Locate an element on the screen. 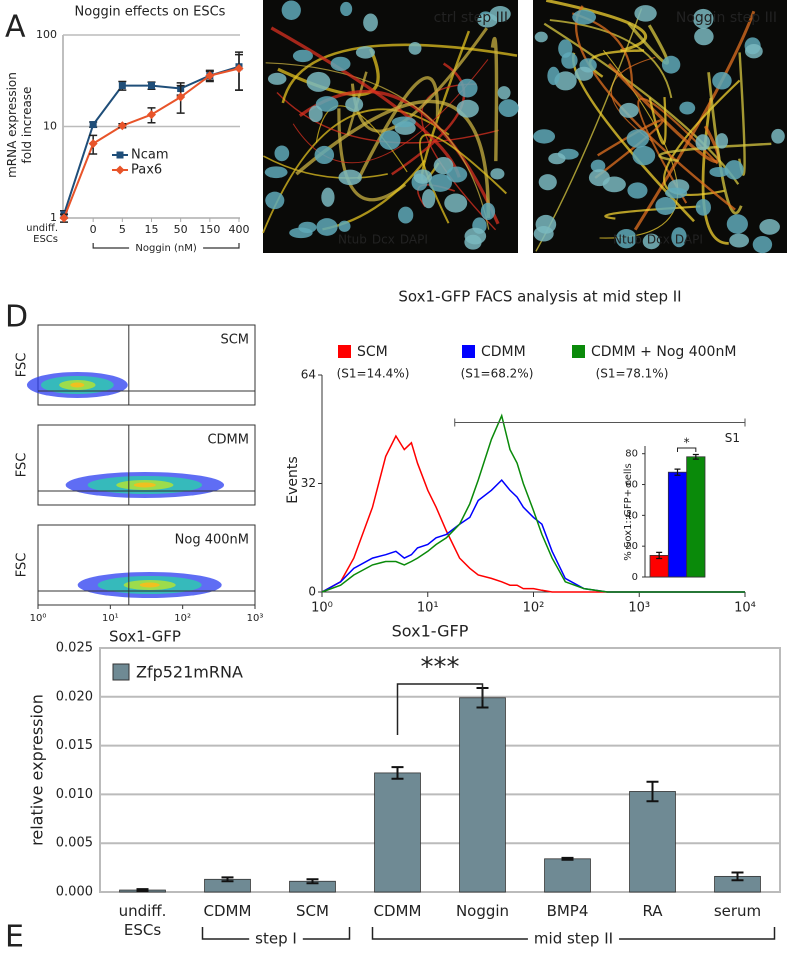 This screenshot has height=953, width=787. plot-label: SCM is located at coordinates (234, 340).